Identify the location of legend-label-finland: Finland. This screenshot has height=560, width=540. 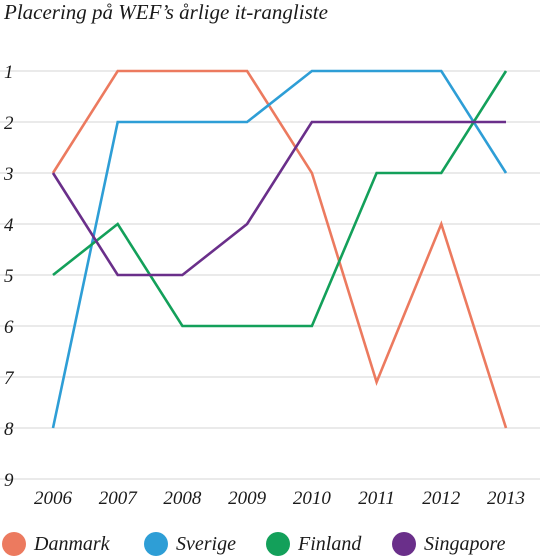
(330, 543).